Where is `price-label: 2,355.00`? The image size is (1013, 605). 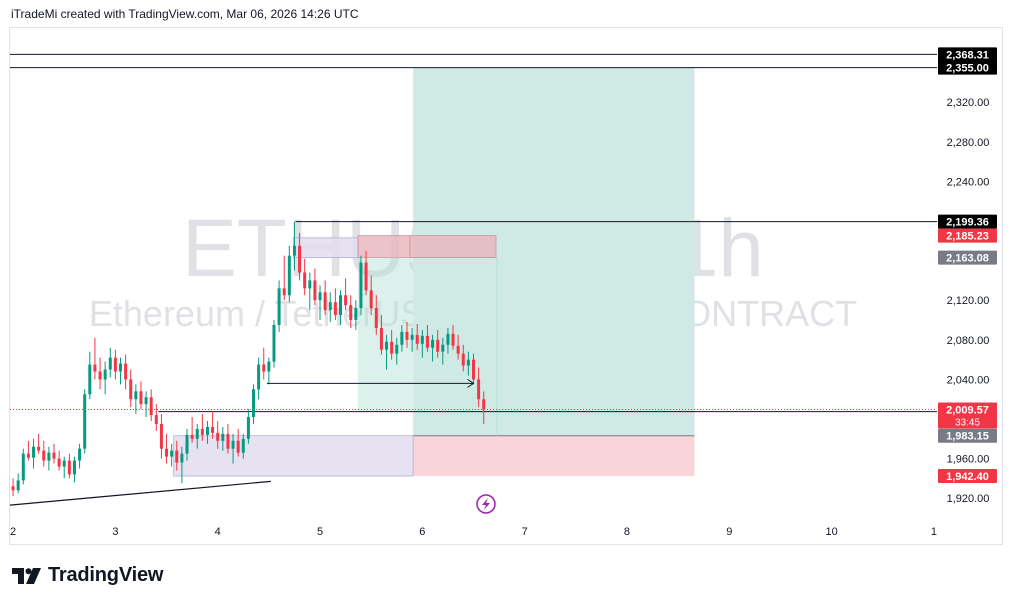
price-label: 2,355.00 is located at coordinates (967, 69).